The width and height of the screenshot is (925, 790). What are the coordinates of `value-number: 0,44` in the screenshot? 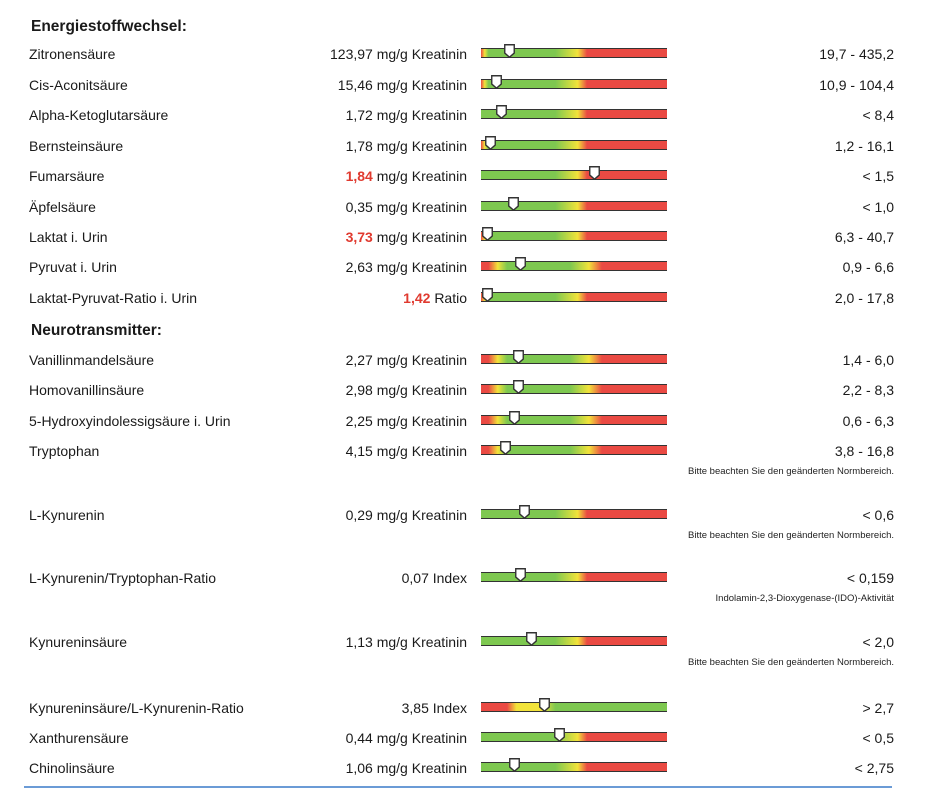 It's located at (359, 738).